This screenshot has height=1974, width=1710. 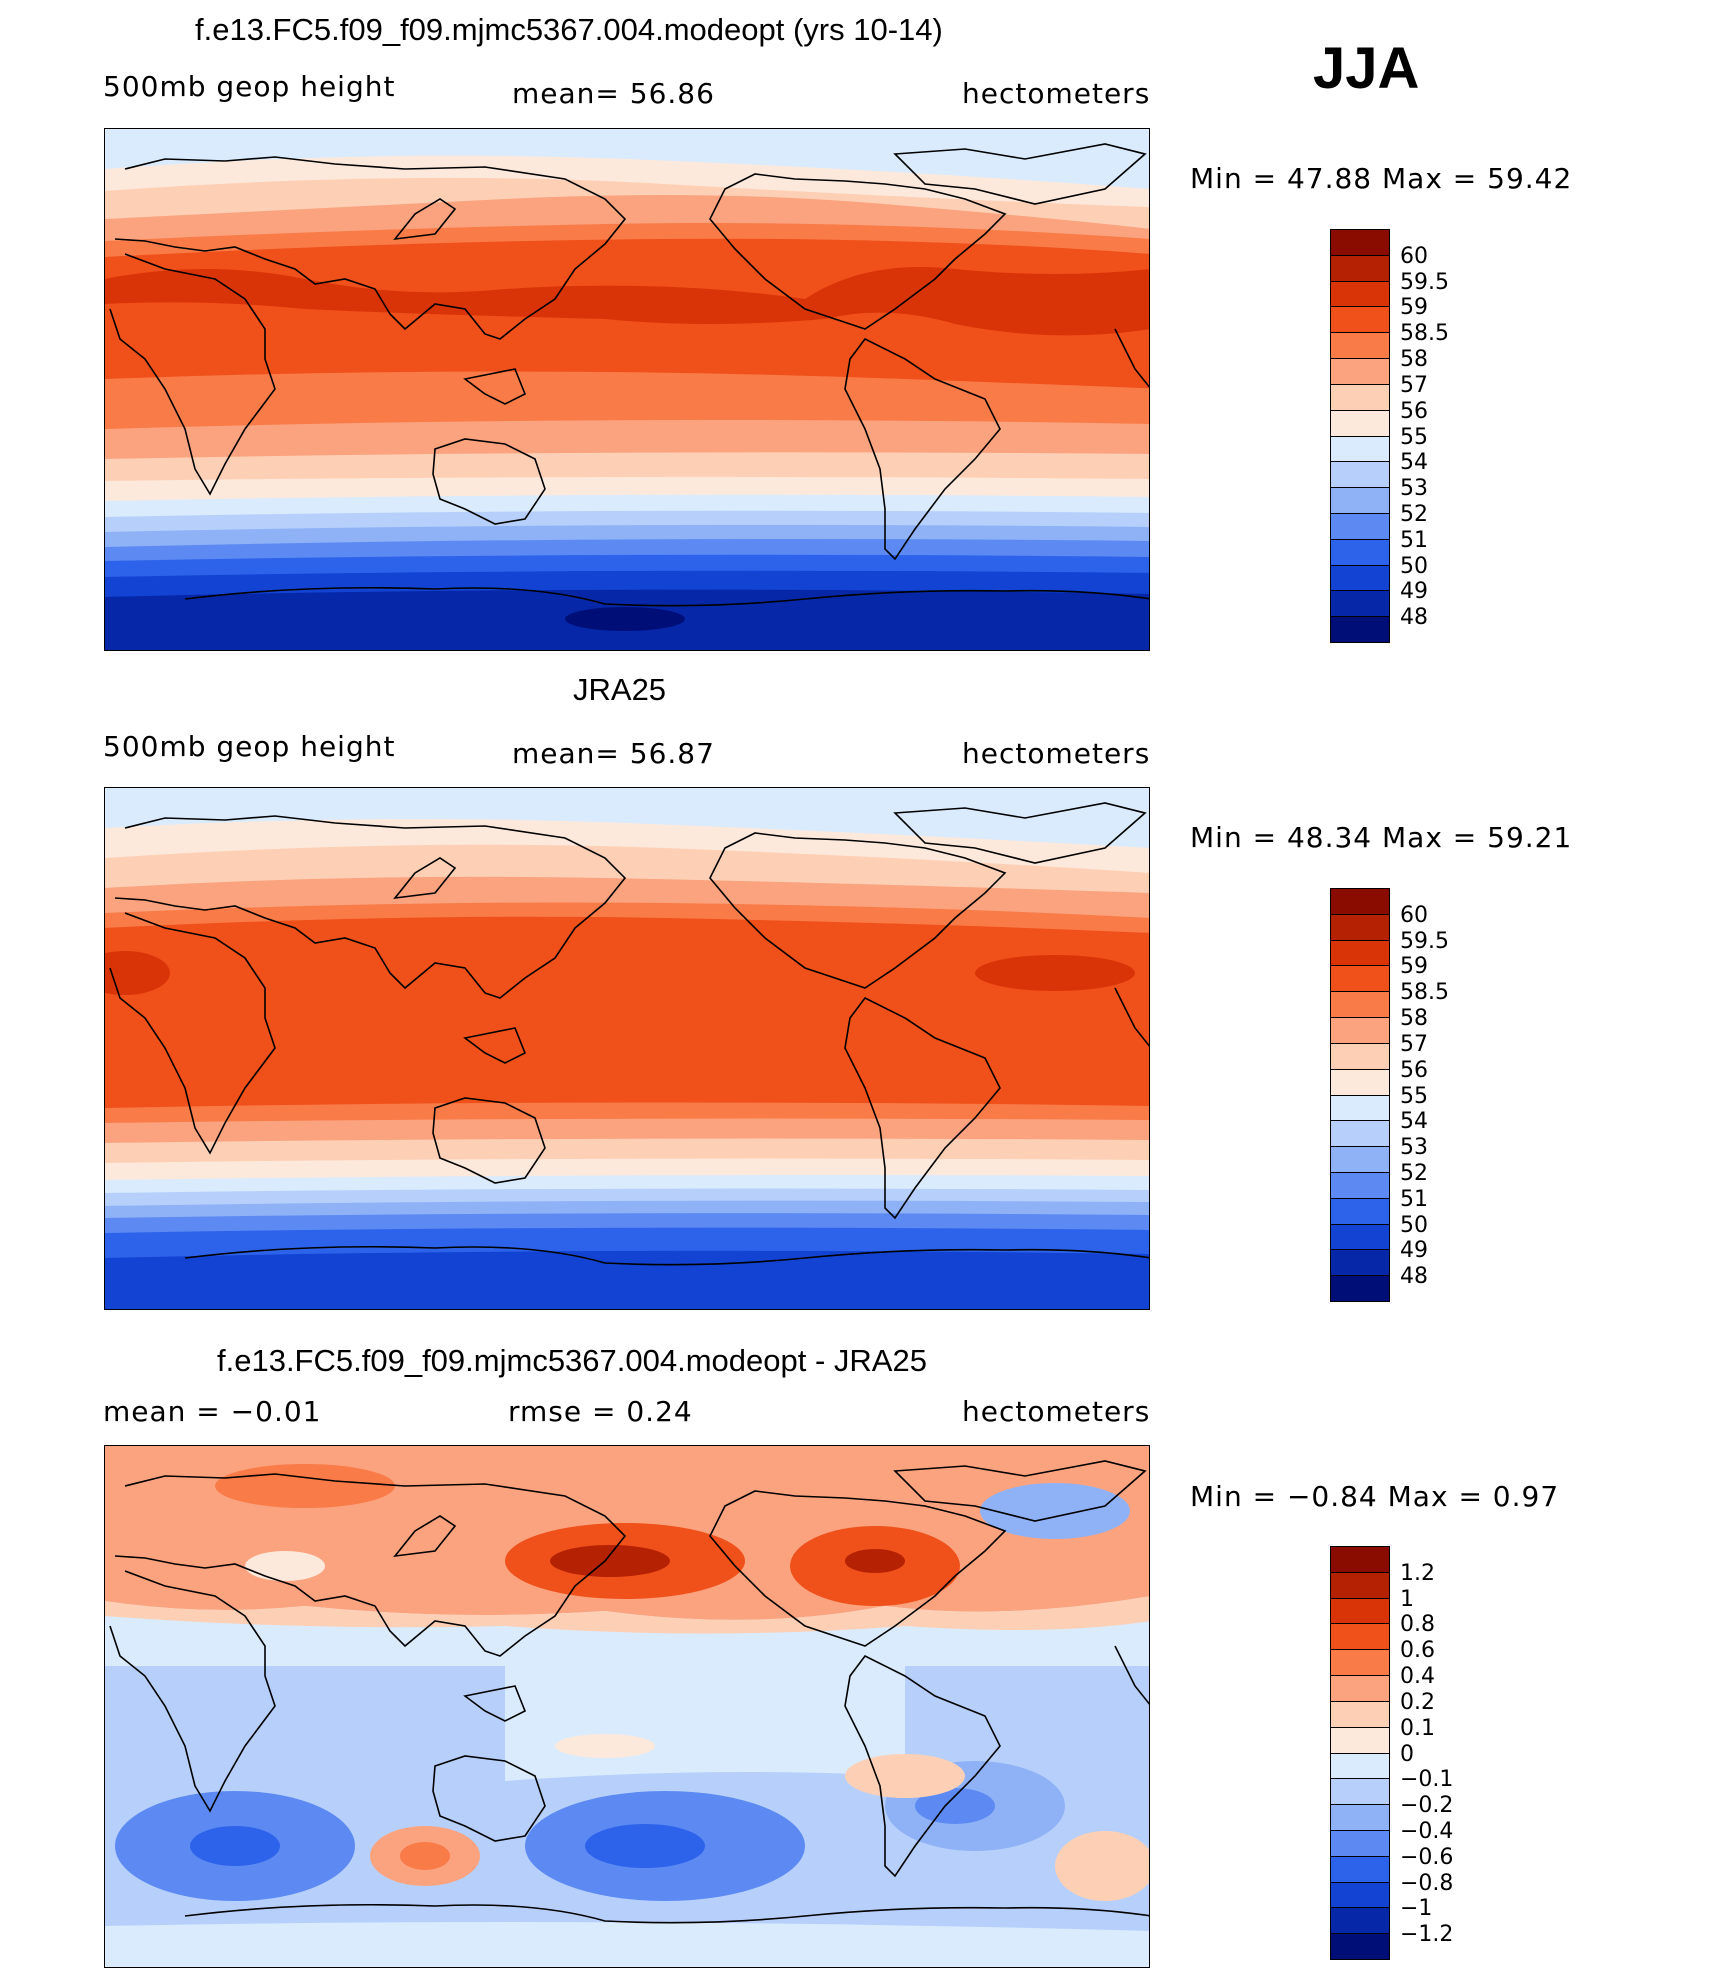 What do you see at coordinates (212, 1411) in the screenshot?
I see `panel3-mean-label: mean = −0.01` at bounding box center [212, 1411].